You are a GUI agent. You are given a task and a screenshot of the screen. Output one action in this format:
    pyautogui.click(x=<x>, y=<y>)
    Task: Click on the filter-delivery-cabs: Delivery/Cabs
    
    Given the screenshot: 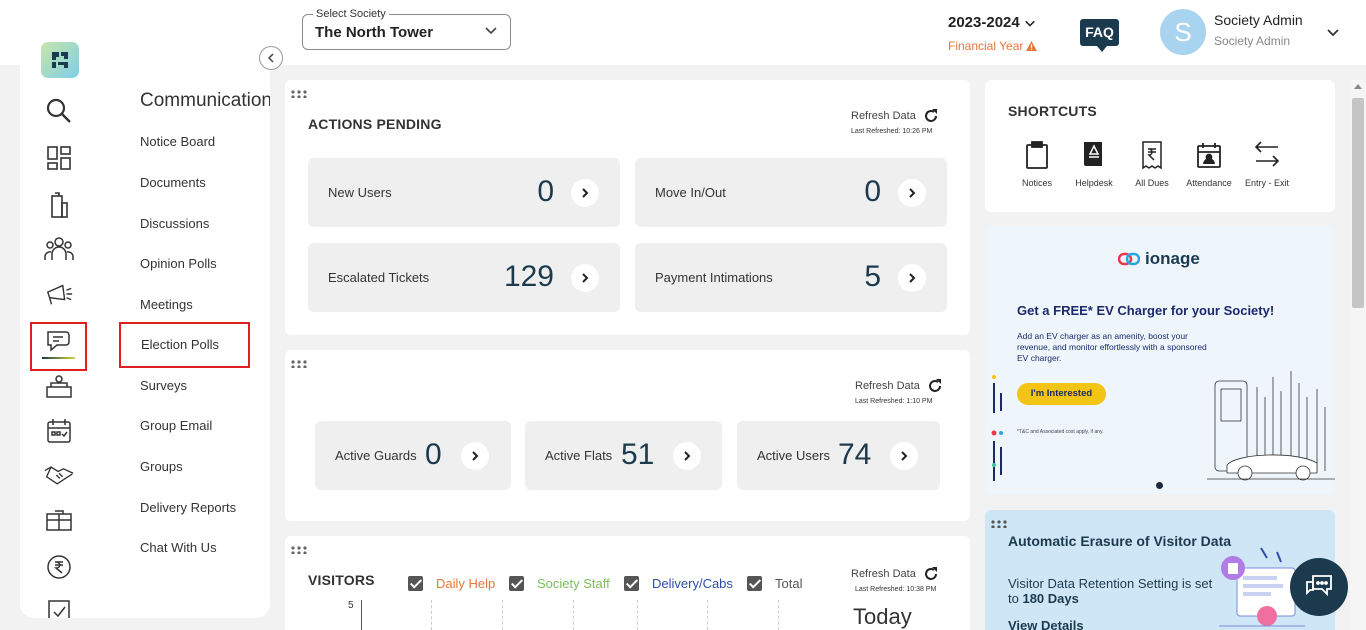 What is the action you would take?
    pyautogui.click(x=678, y=583)
    